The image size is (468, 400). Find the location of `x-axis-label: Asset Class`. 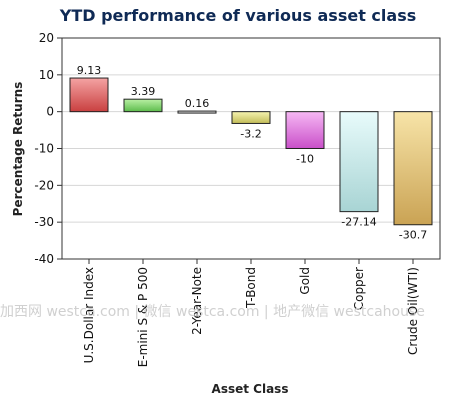

x-axis-label: Asset Class is located at coordinates (250, 389).